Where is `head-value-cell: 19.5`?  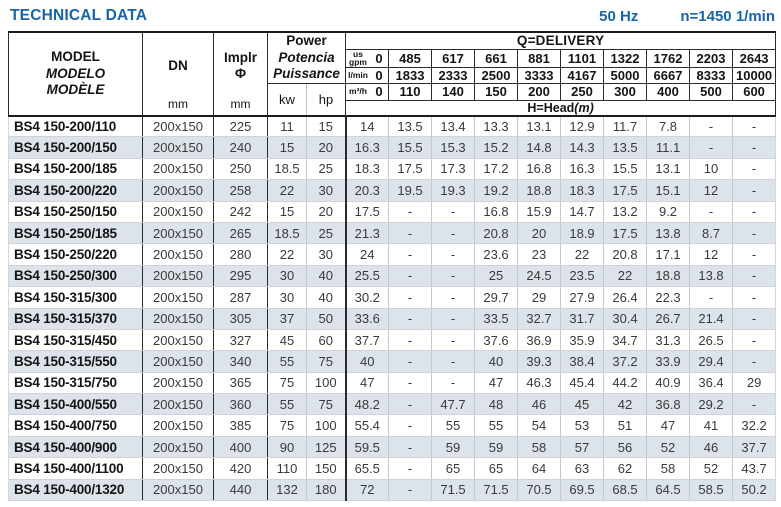
head-value-cell: 19.5 is located at coordinates (410, 190).